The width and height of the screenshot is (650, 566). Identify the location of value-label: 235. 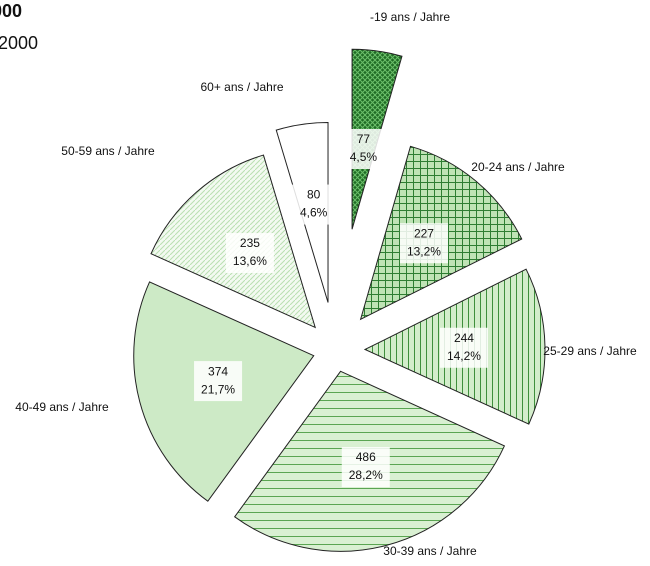
(250, 243).